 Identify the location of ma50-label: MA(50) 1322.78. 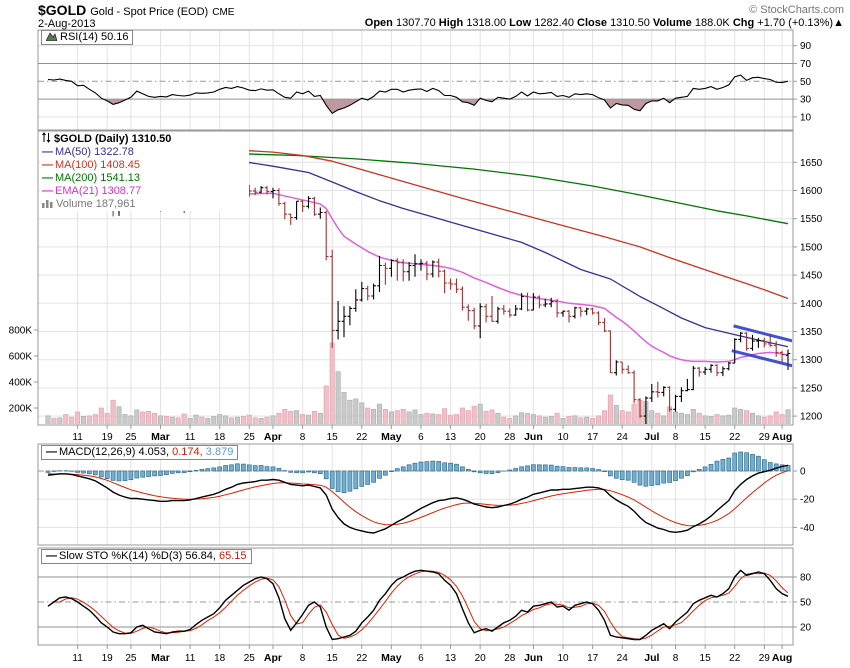
(94, 152).